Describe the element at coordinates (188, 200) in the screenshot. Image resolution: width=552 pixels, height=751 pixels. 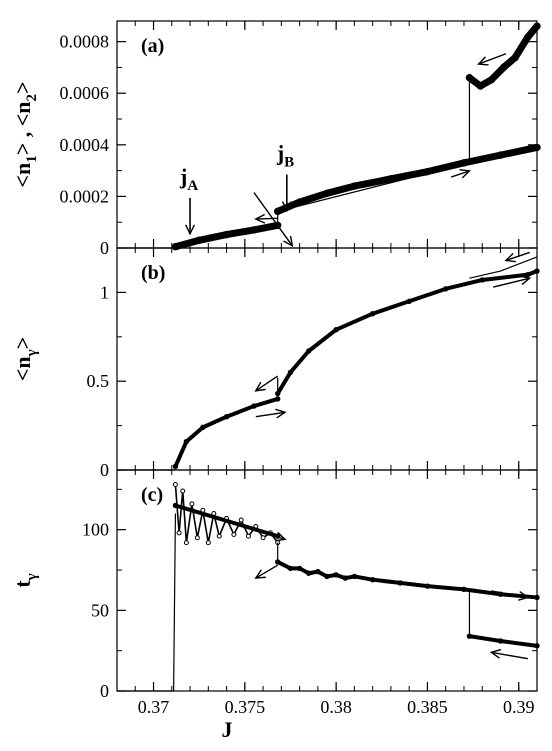
I see `annotation-0: jA` at that location.